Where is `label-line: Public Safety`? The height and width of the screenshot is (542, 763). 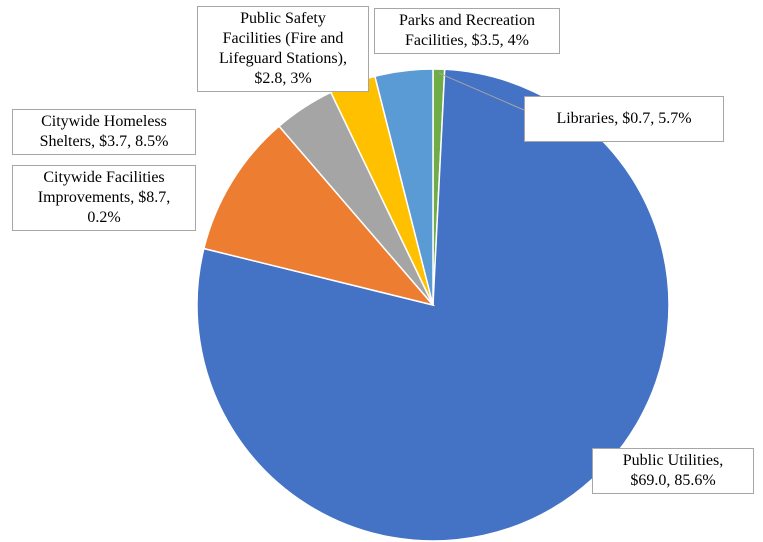
label-line: Public Safety is located at coordinates (283, 18).